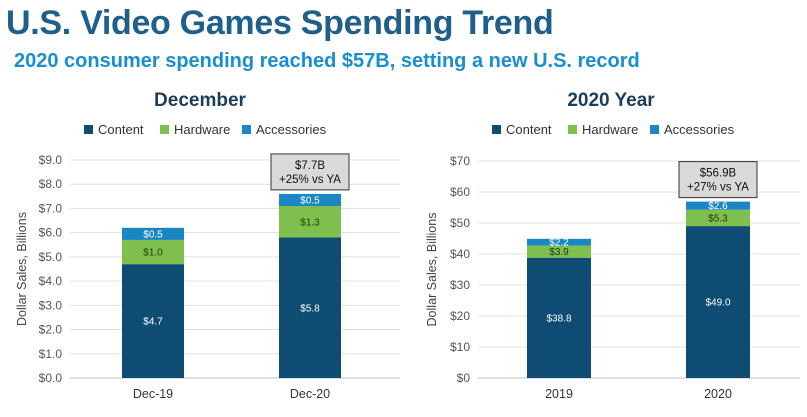 This screenshot has width=807, height=417. What do you see at coordinates (611, 100) in the screenshot?
I see `chart-title: 2020 Year` at bounding box center [611, 100].